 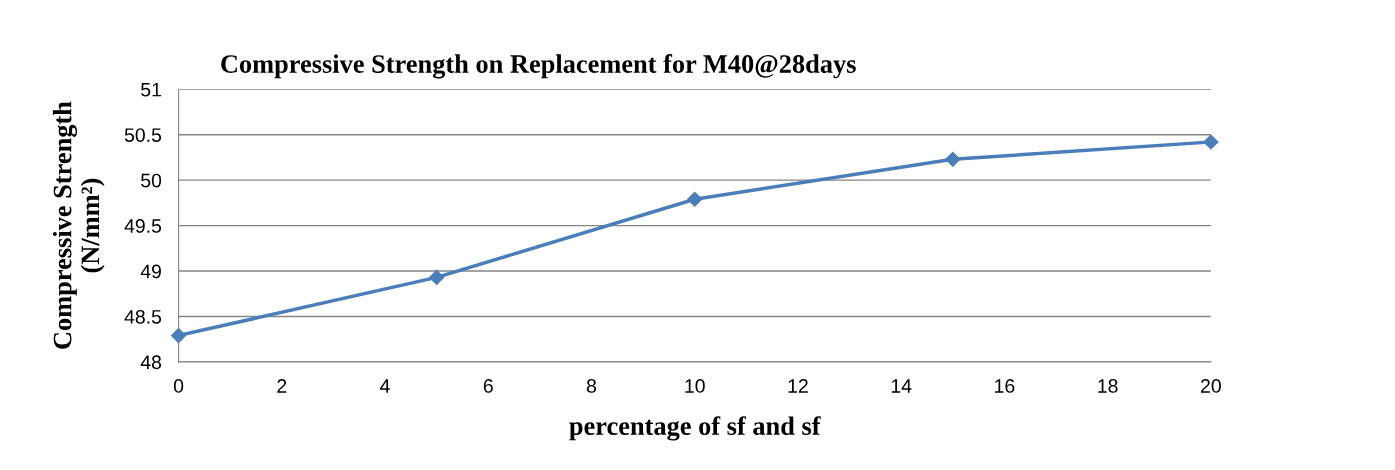 What do you see at coordinates (385, 386) in the screenshot?
I see `x-tick-label: 4` at bounding box center [385, 386].